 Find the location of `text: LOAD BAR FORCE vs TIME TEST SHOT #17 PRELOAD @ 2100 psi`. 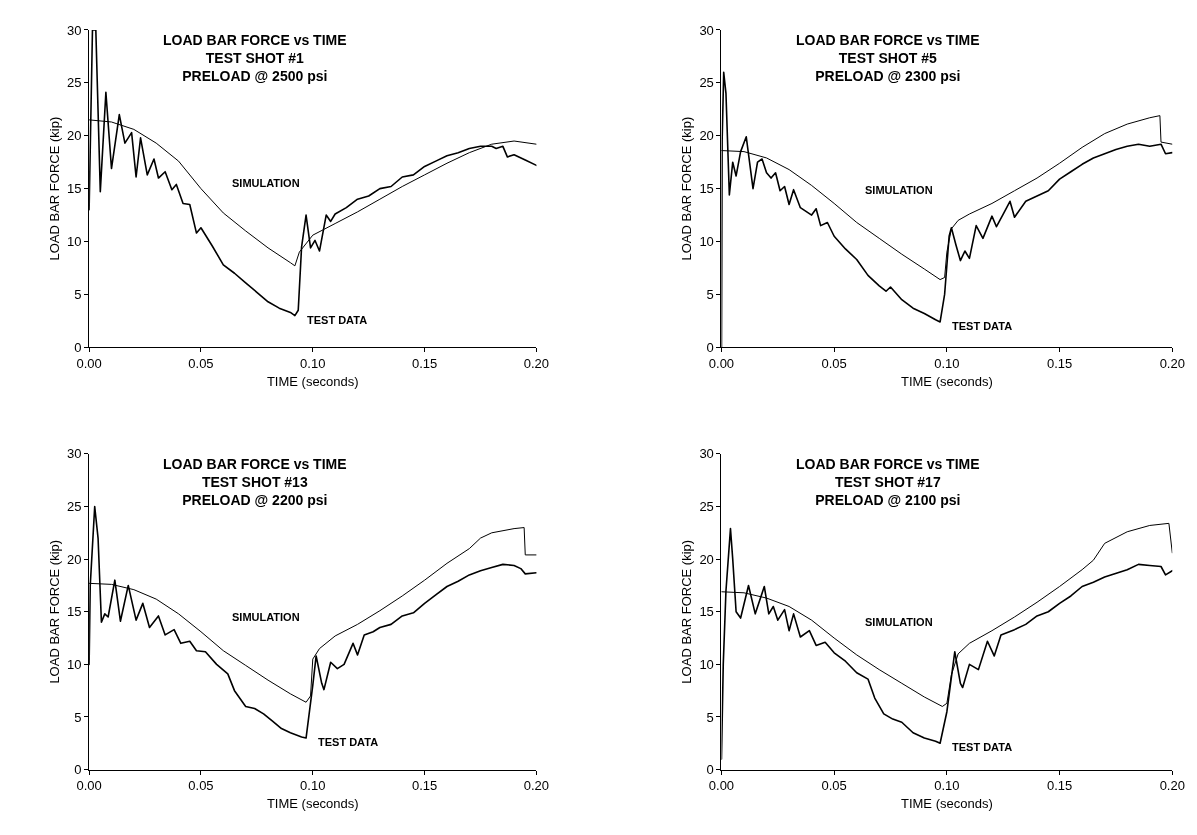

text: LOAD BAR FORCE vs TIME TEST SHOT #17 PRELOAD @ 2100 psi is located at coordinates (888, 482).